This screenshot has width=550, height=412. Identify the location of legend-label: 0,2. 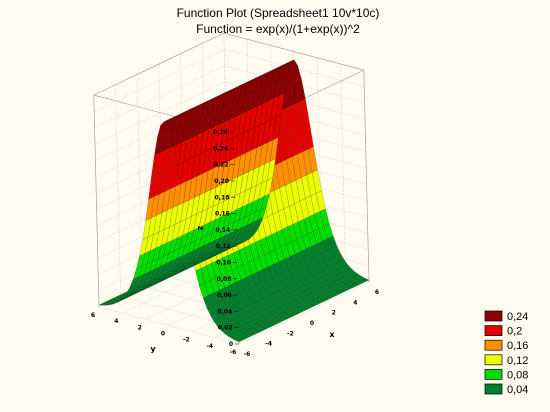
(514, 332).